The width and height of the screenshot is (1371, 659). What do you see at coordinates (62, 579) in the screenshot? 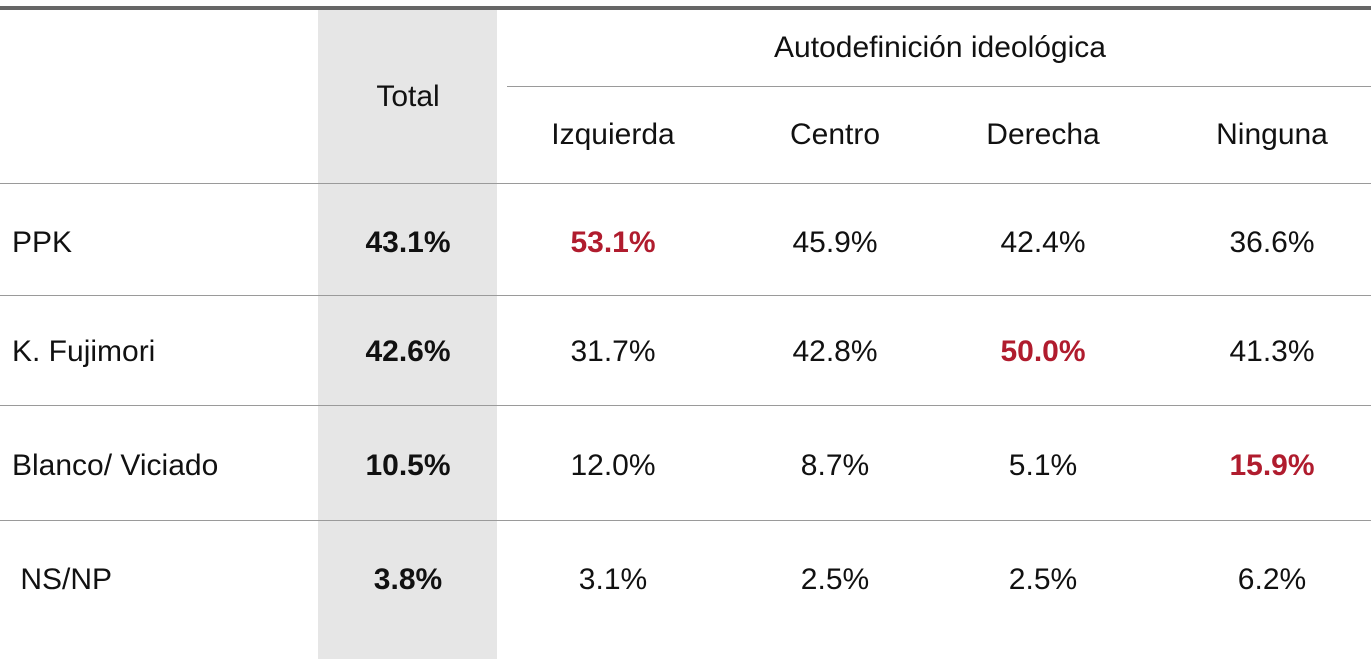
I see `row-label: NS/NP` at bounding box center [62, 579].